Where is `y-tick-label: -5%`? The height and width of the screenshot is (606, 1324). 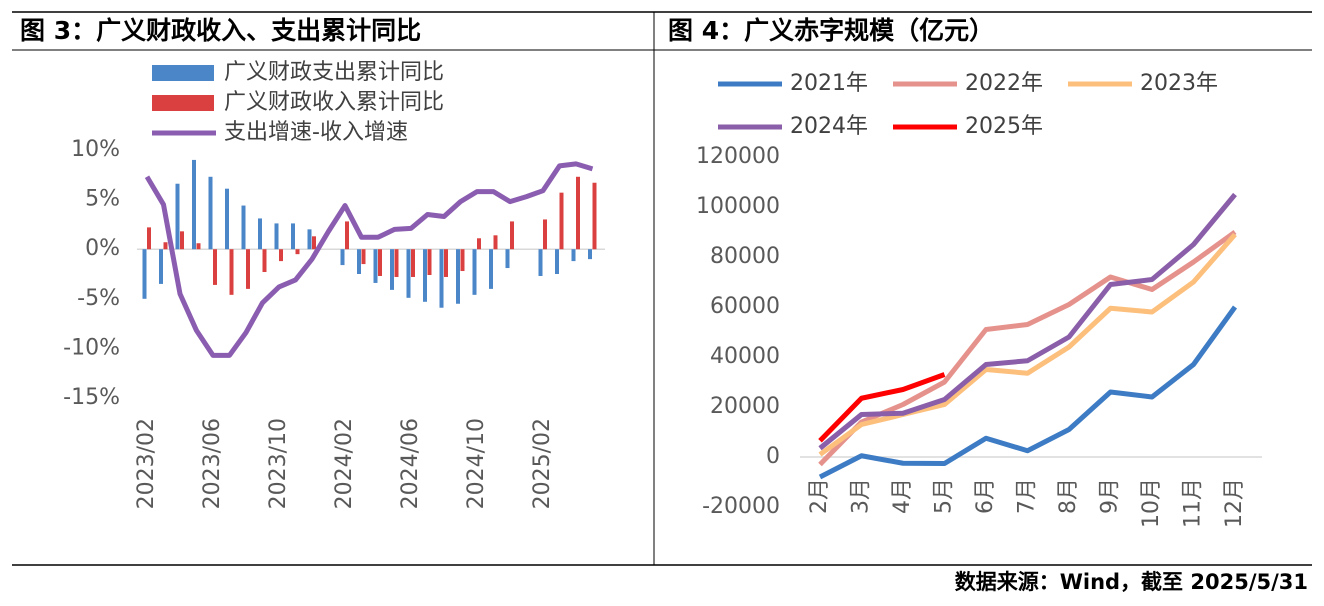
y-tick-label: -5% is located at coordinates (98, 298).